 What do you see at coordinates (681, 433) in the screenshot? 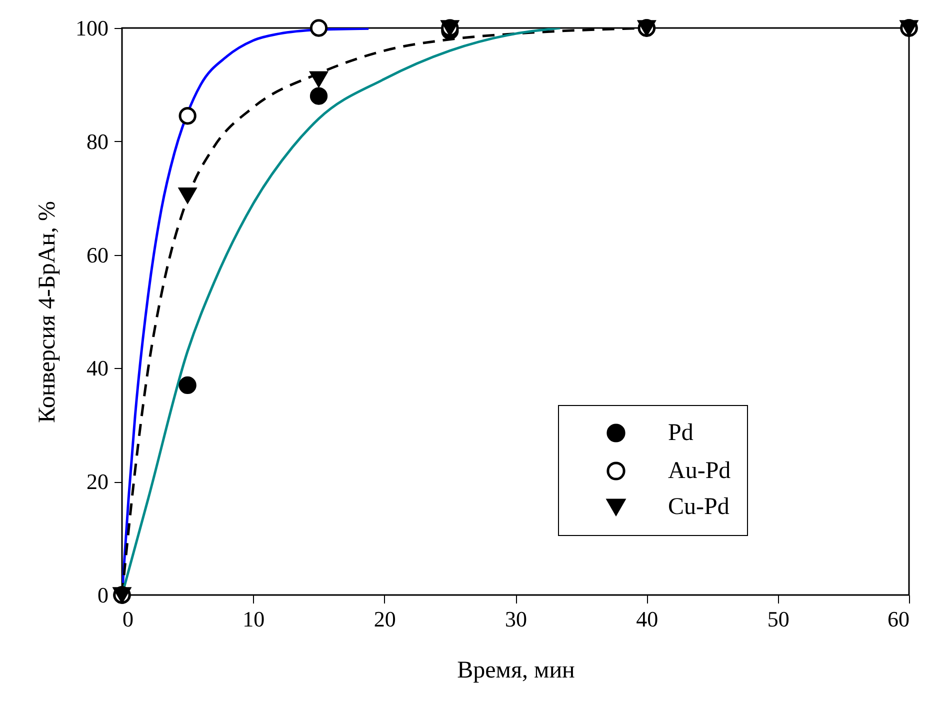
I see `legend-label: Pd` at bounding box center [681, 433].